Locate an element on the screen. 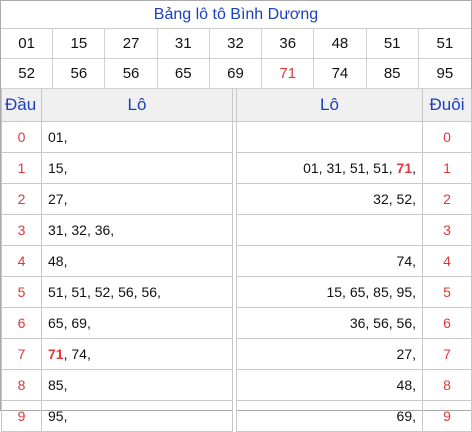 The height and width of the screenshot is (432, 472). lo-right-cell: 32, 52, is located at coordinates (329, 199).